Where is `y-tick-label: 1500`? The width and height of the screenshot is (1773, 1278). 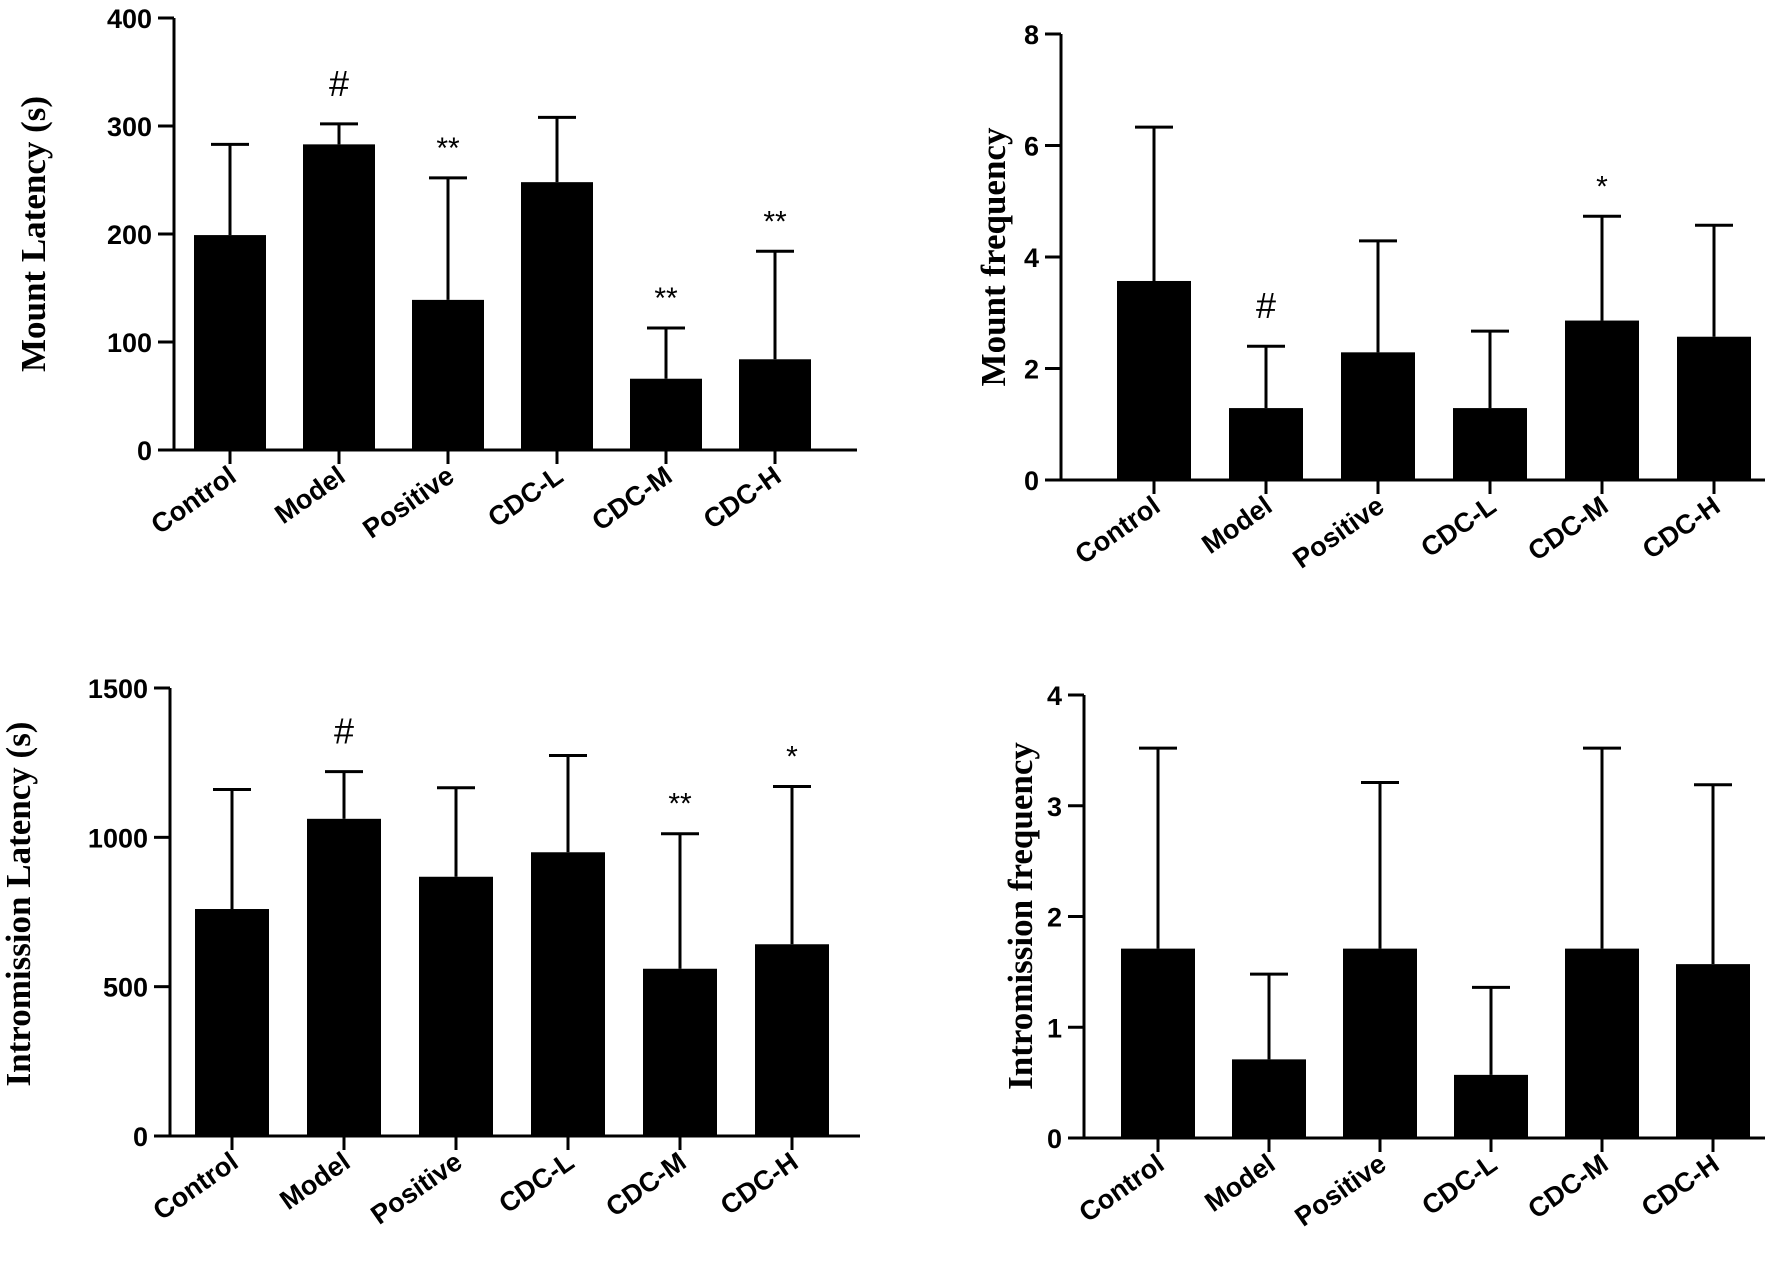 y-tick-label: 1500 is located at coordinates (118, 689).